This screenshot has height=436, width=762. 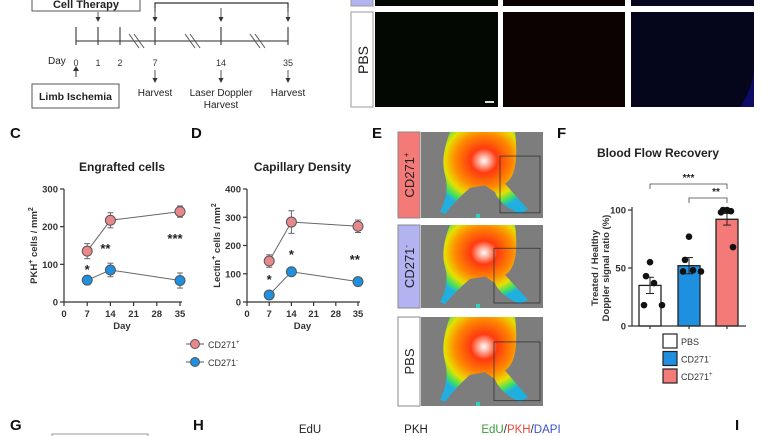 I want to click on x-axis-label: Day, so click(x=303, y=326).